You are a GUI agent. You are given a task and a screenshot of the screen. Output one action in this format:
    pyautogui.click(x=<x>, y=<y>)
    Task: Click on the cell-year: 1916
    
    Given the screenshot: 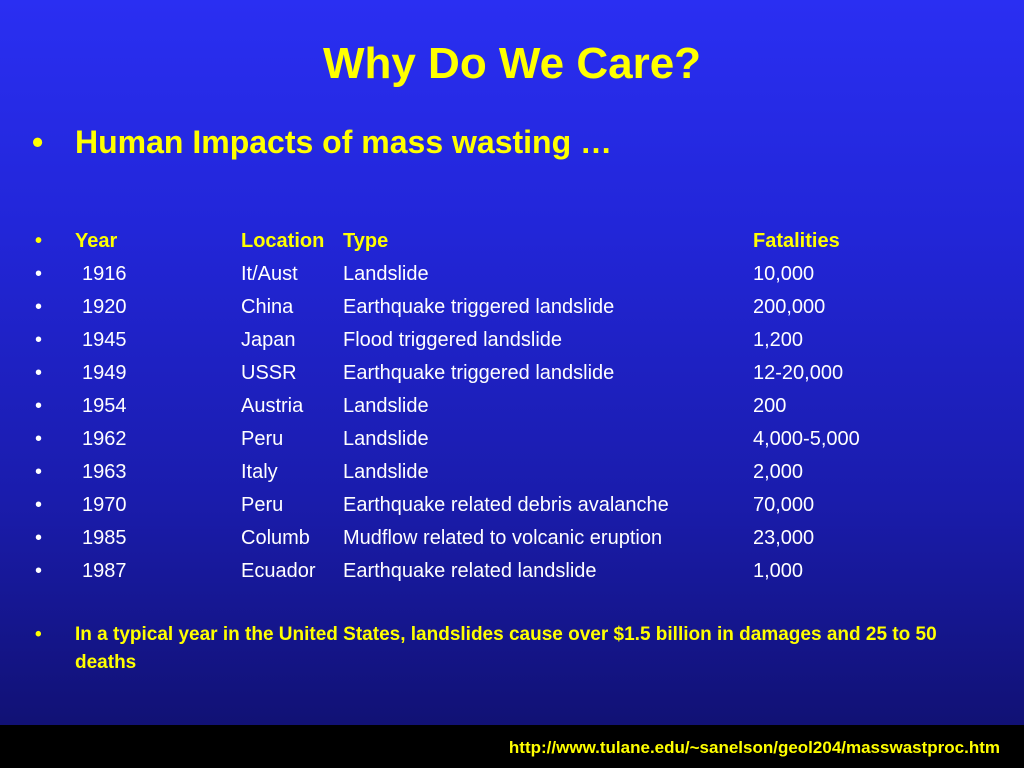 What is the action you would take?
    pyautogui.click(x=104, y=274)
    